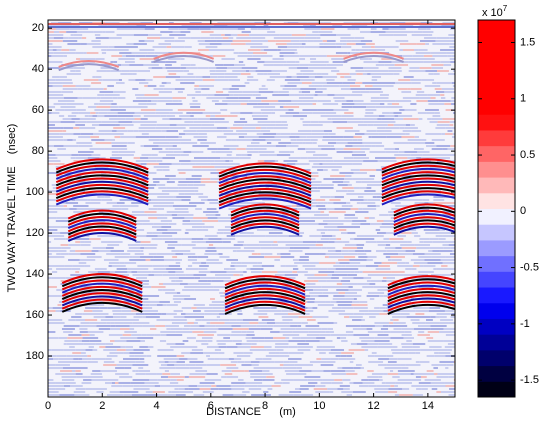 The height and width of the screenshot is (432, 539). I want to click on reflection, so click(102, 224).